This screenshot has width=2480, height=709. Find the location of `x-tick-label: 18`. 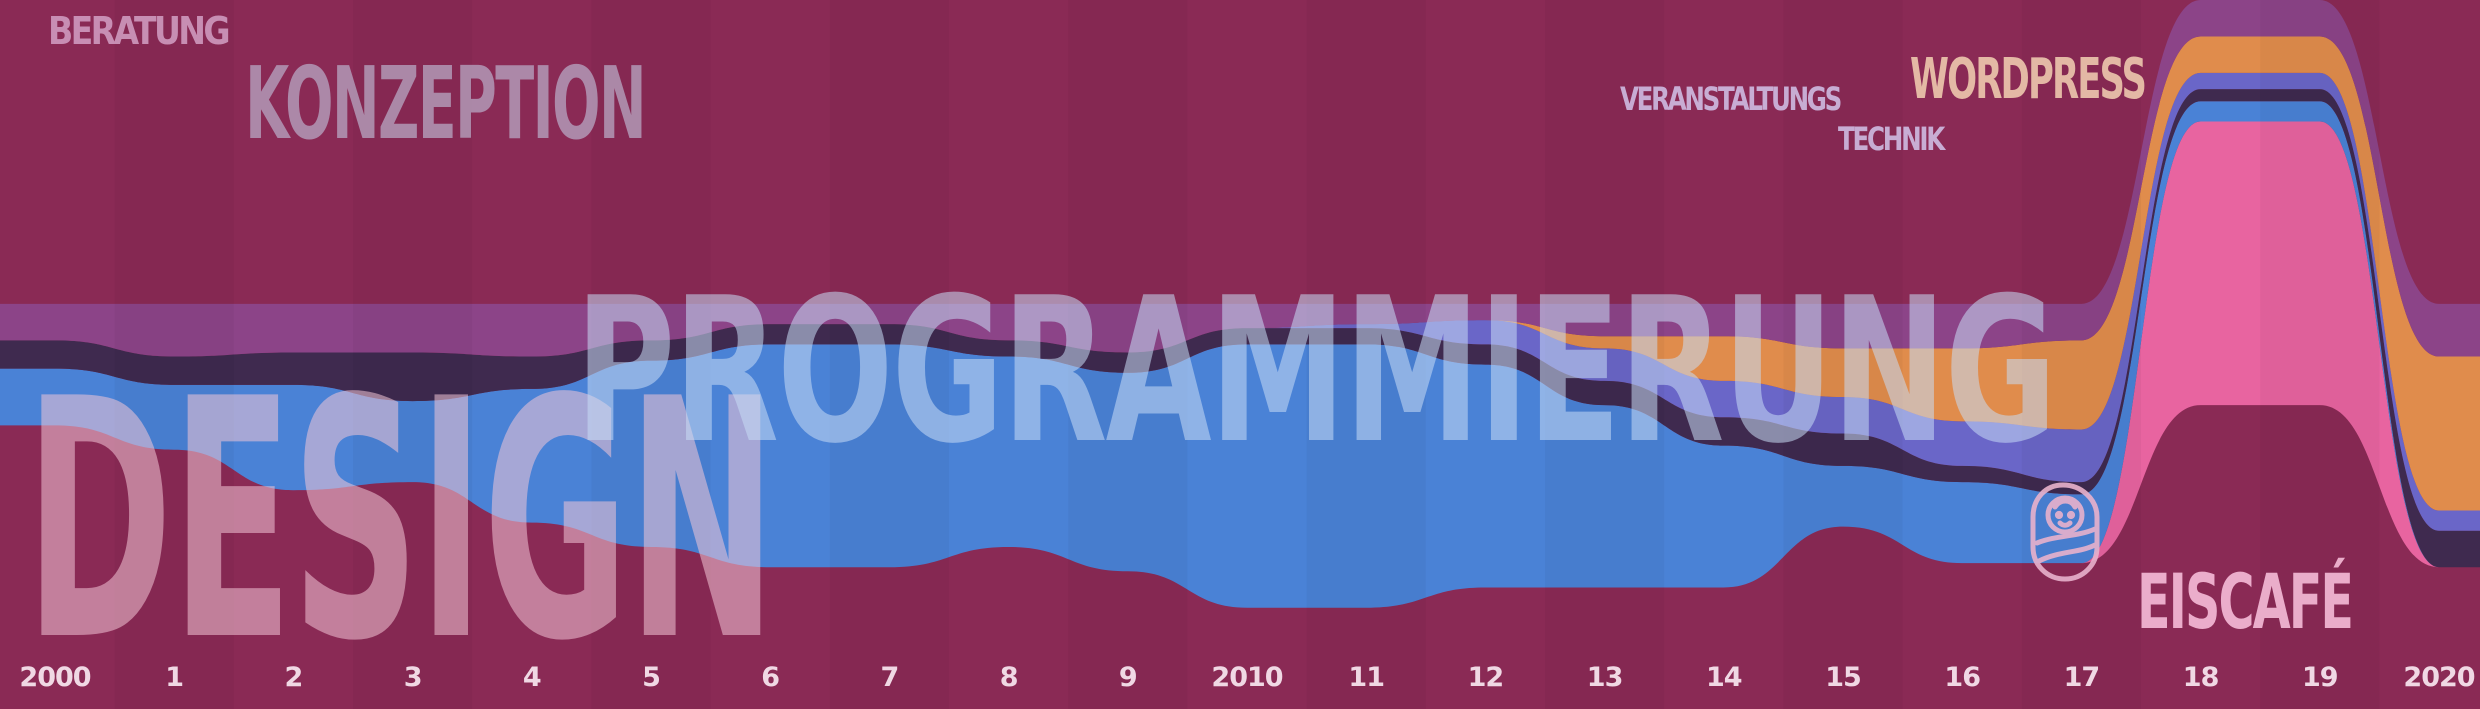

x-tick-label: 18 is located at coordinates (2201, 677).